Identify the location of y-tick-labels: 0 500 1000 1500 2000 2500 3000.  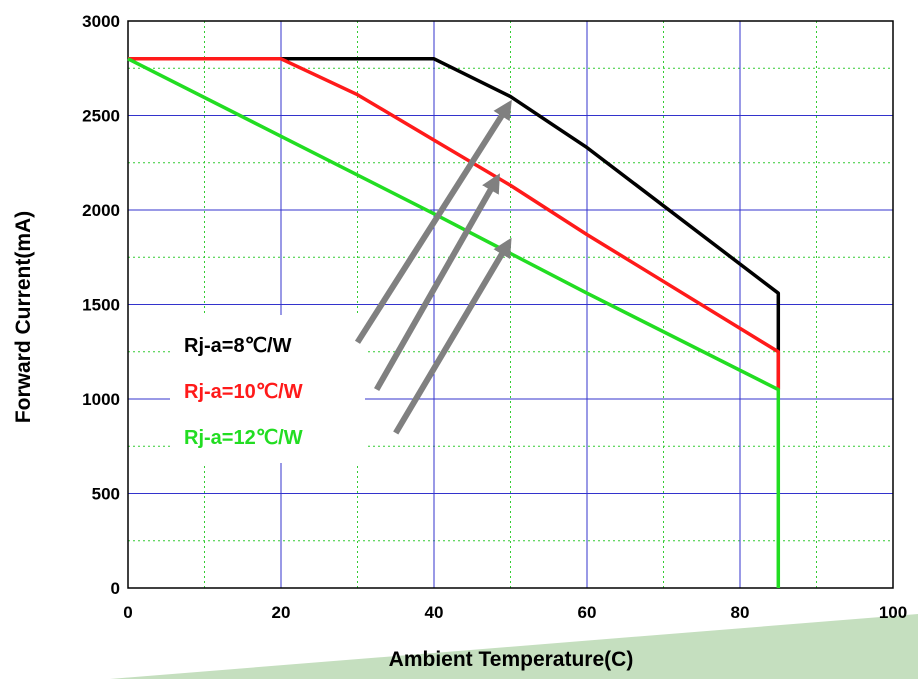
(101, 305).